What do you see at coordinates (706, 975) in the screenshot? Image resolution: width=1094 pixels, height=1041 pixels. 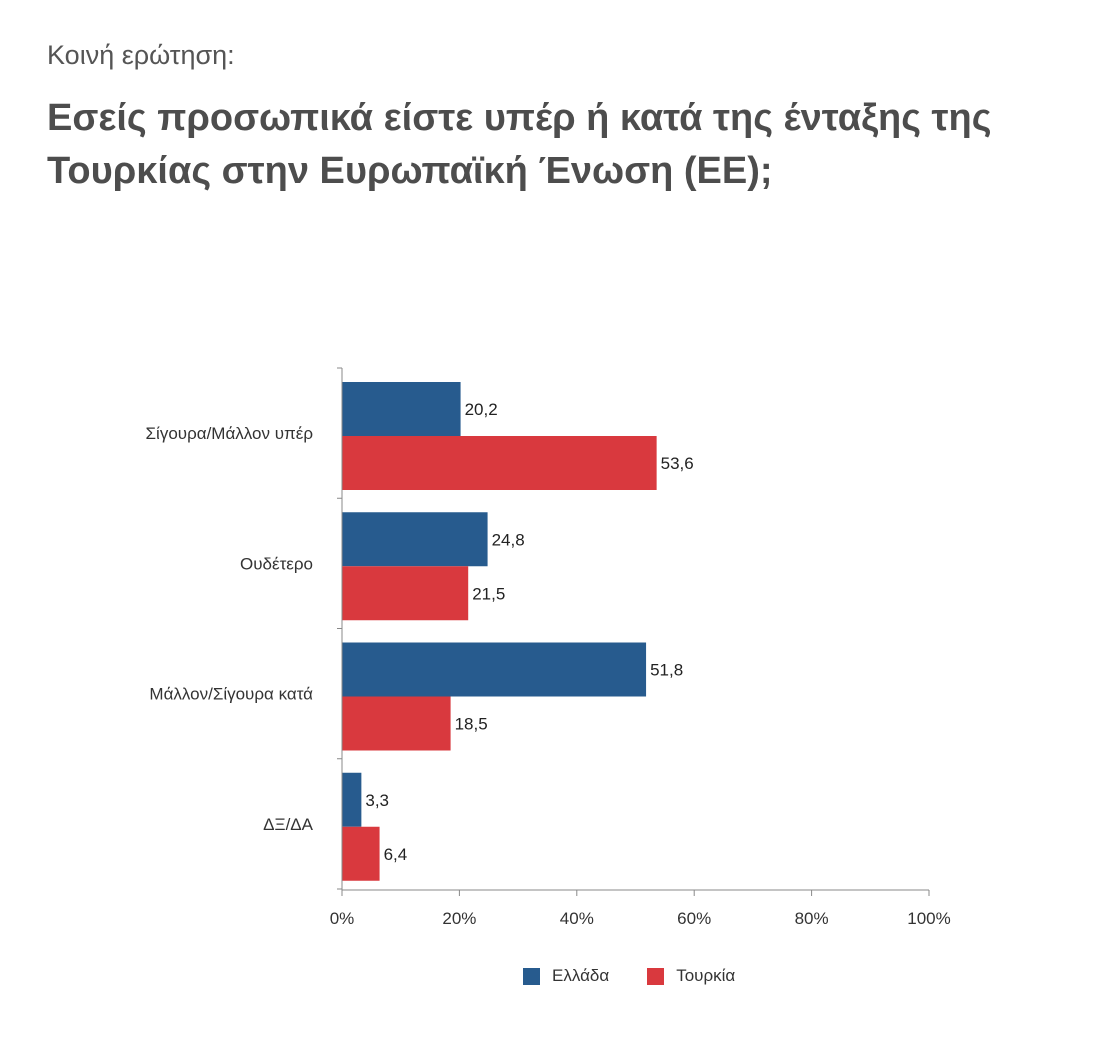 I see `legend-label-turkey: Τουρκία` at bounding box center [706, 975].